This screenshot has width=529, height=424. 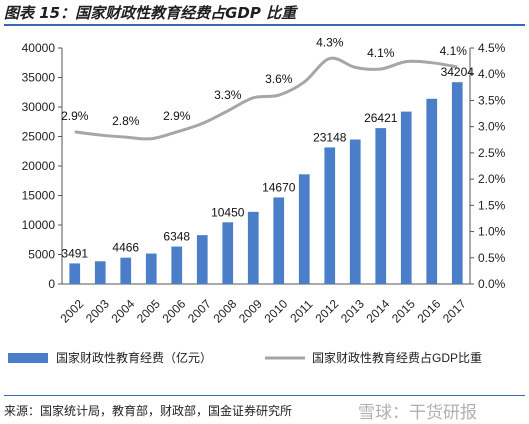 I want to click on x-tick-label: 2010, so click(x=276, y=311).